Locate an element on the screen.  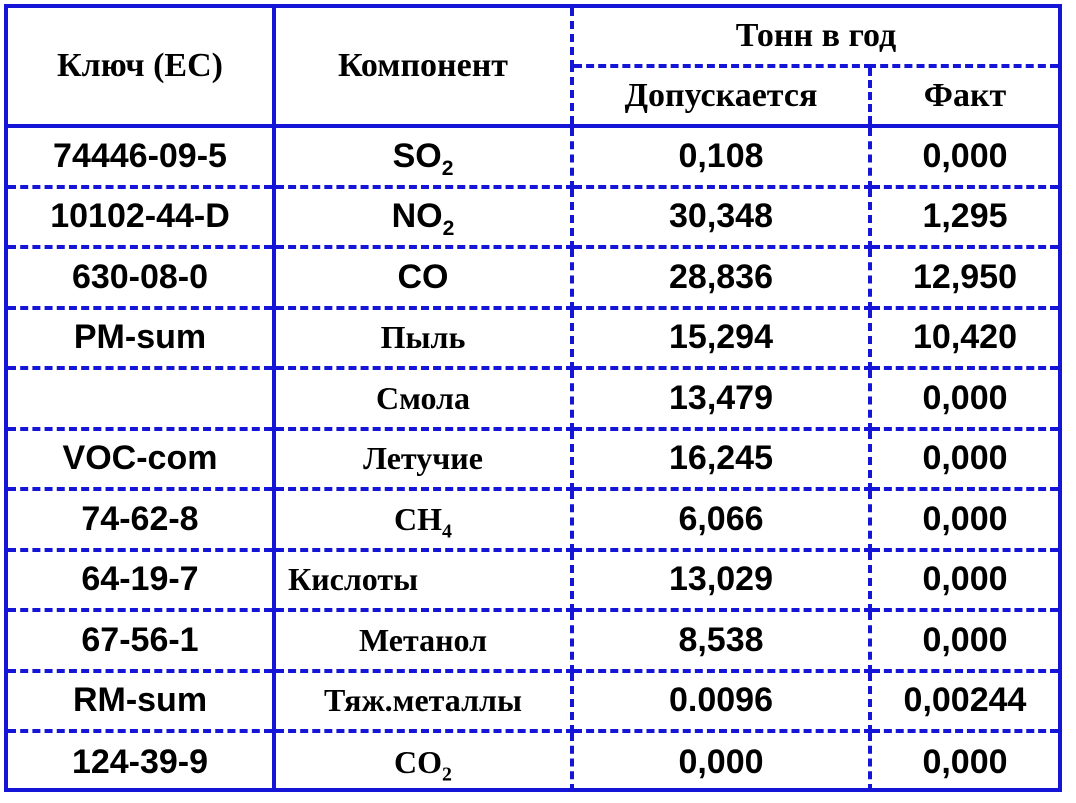
cell-component: SO2 is located at coordinates (424, 157).